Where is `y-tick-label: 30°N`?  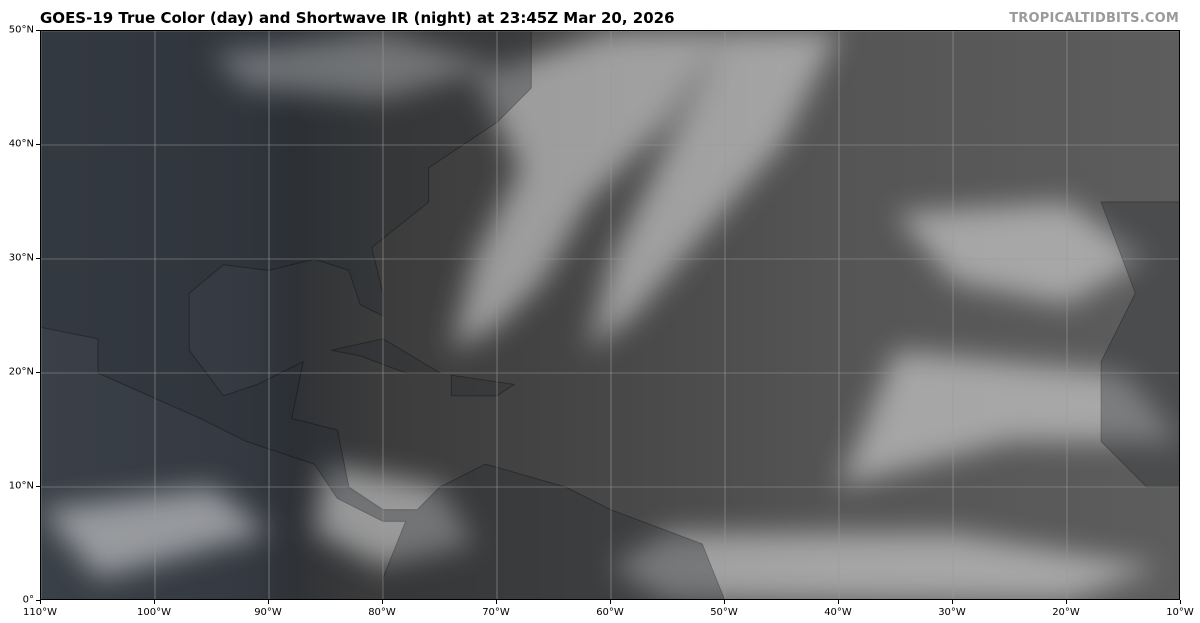
y-tick-label: 30°N is located at coordinates (21, 258).